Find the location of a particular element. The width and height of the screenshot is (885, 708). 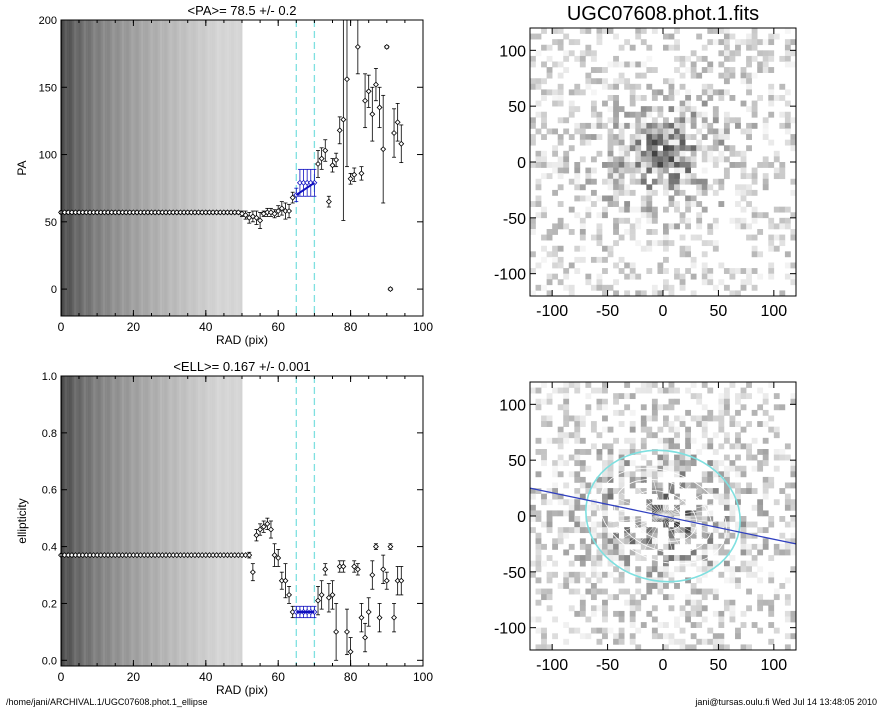

x-tick-label: 100 is located at coordinates (423, 327).